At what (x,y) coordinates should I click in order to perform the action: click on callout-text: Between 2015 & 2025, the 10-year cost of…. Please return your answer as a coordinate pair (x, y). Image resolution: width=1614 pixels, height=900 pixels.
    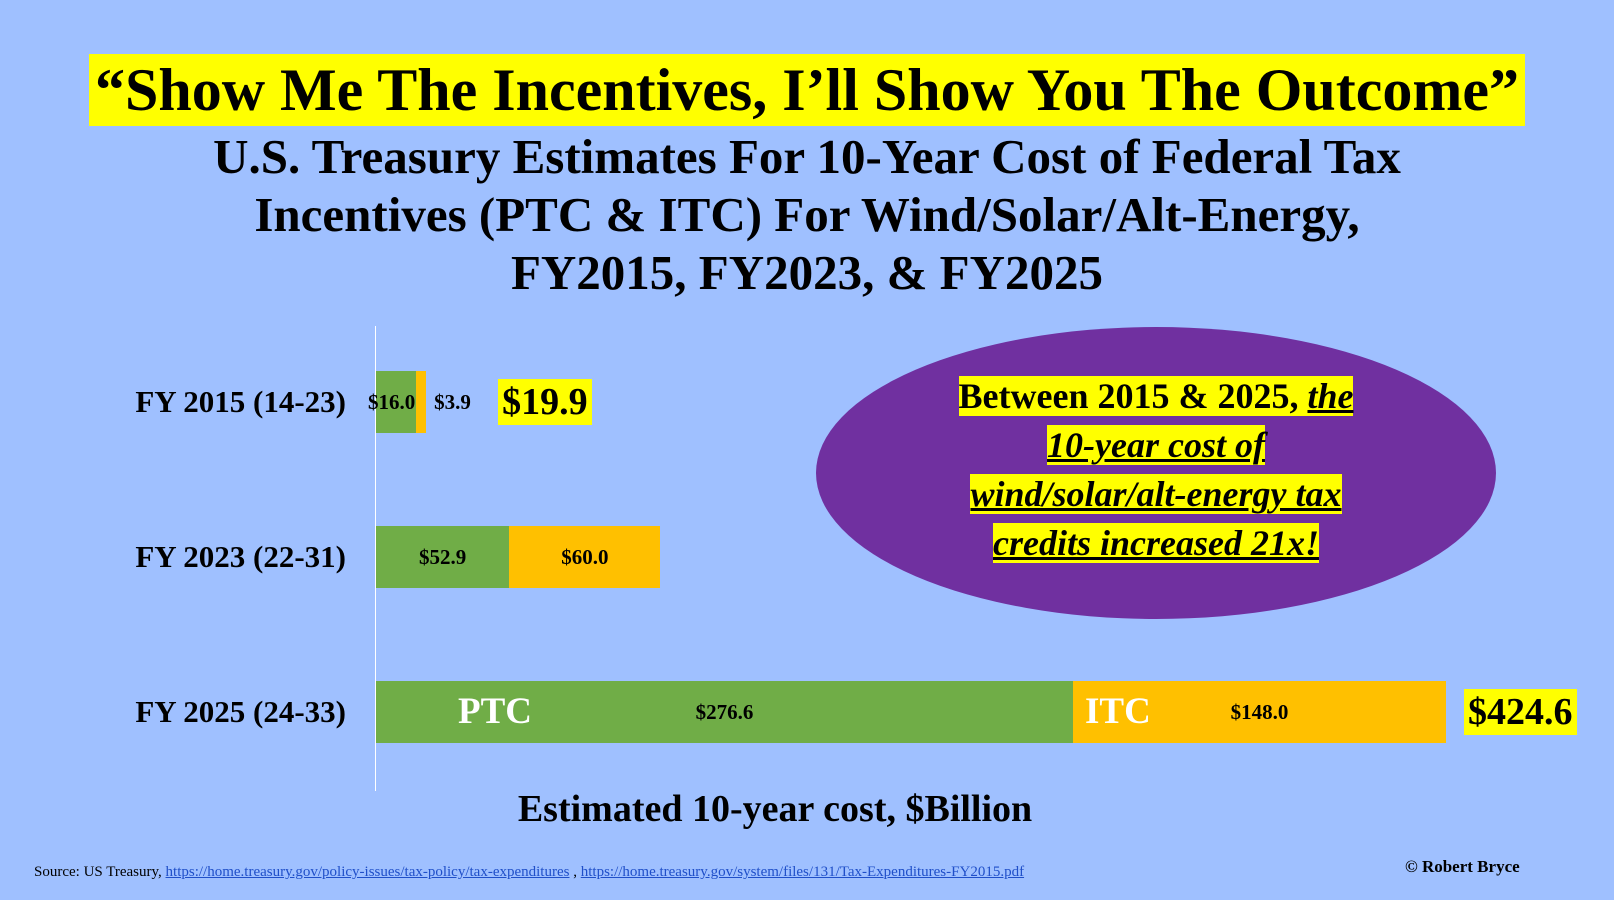
    Looking at the image, I should click on (1156, 470).